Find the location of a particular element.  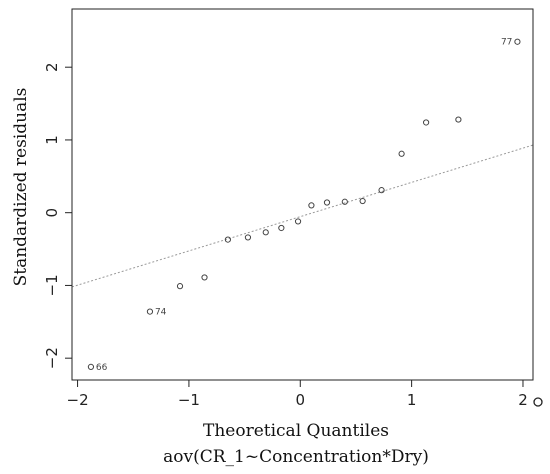

corner-marker is located at coordinates (538, 402).